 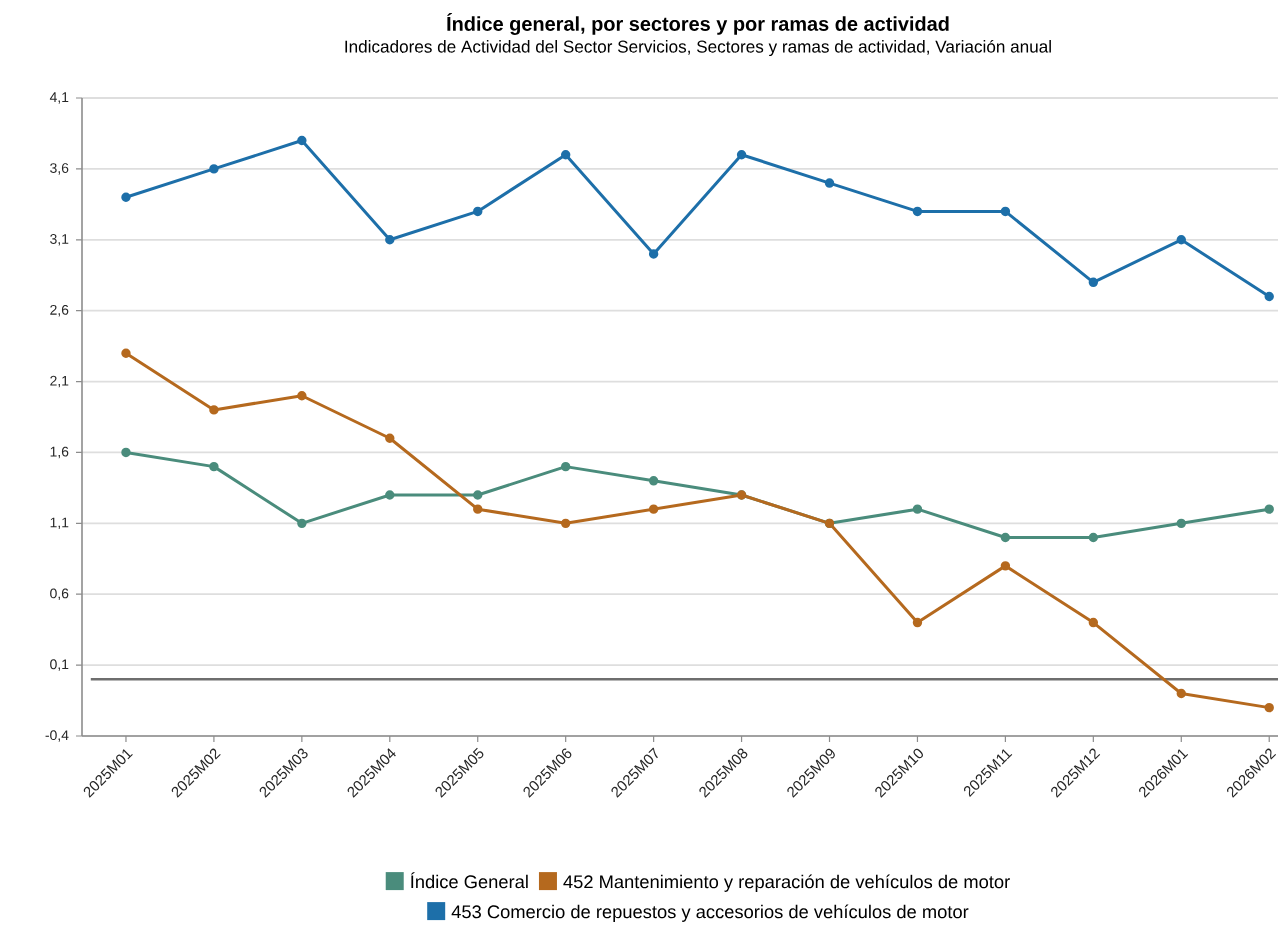 What do you see at coordinates (710, 913) in the screenshot?
I see `legend-label: 453 Comercio de repuestos y accesorios de vehículos de motor` at bounding box center [710, 913].